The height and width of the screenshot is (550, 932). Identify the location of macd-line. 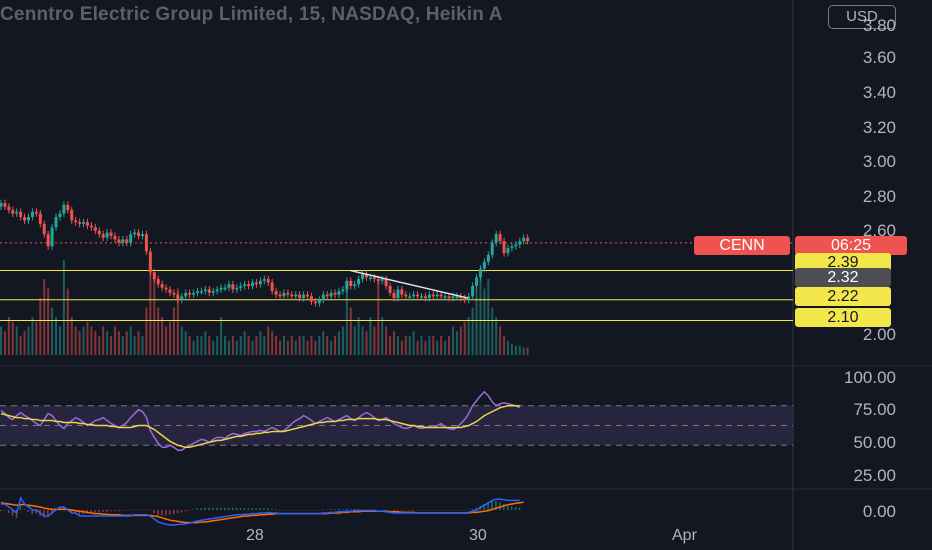
(260, 511).